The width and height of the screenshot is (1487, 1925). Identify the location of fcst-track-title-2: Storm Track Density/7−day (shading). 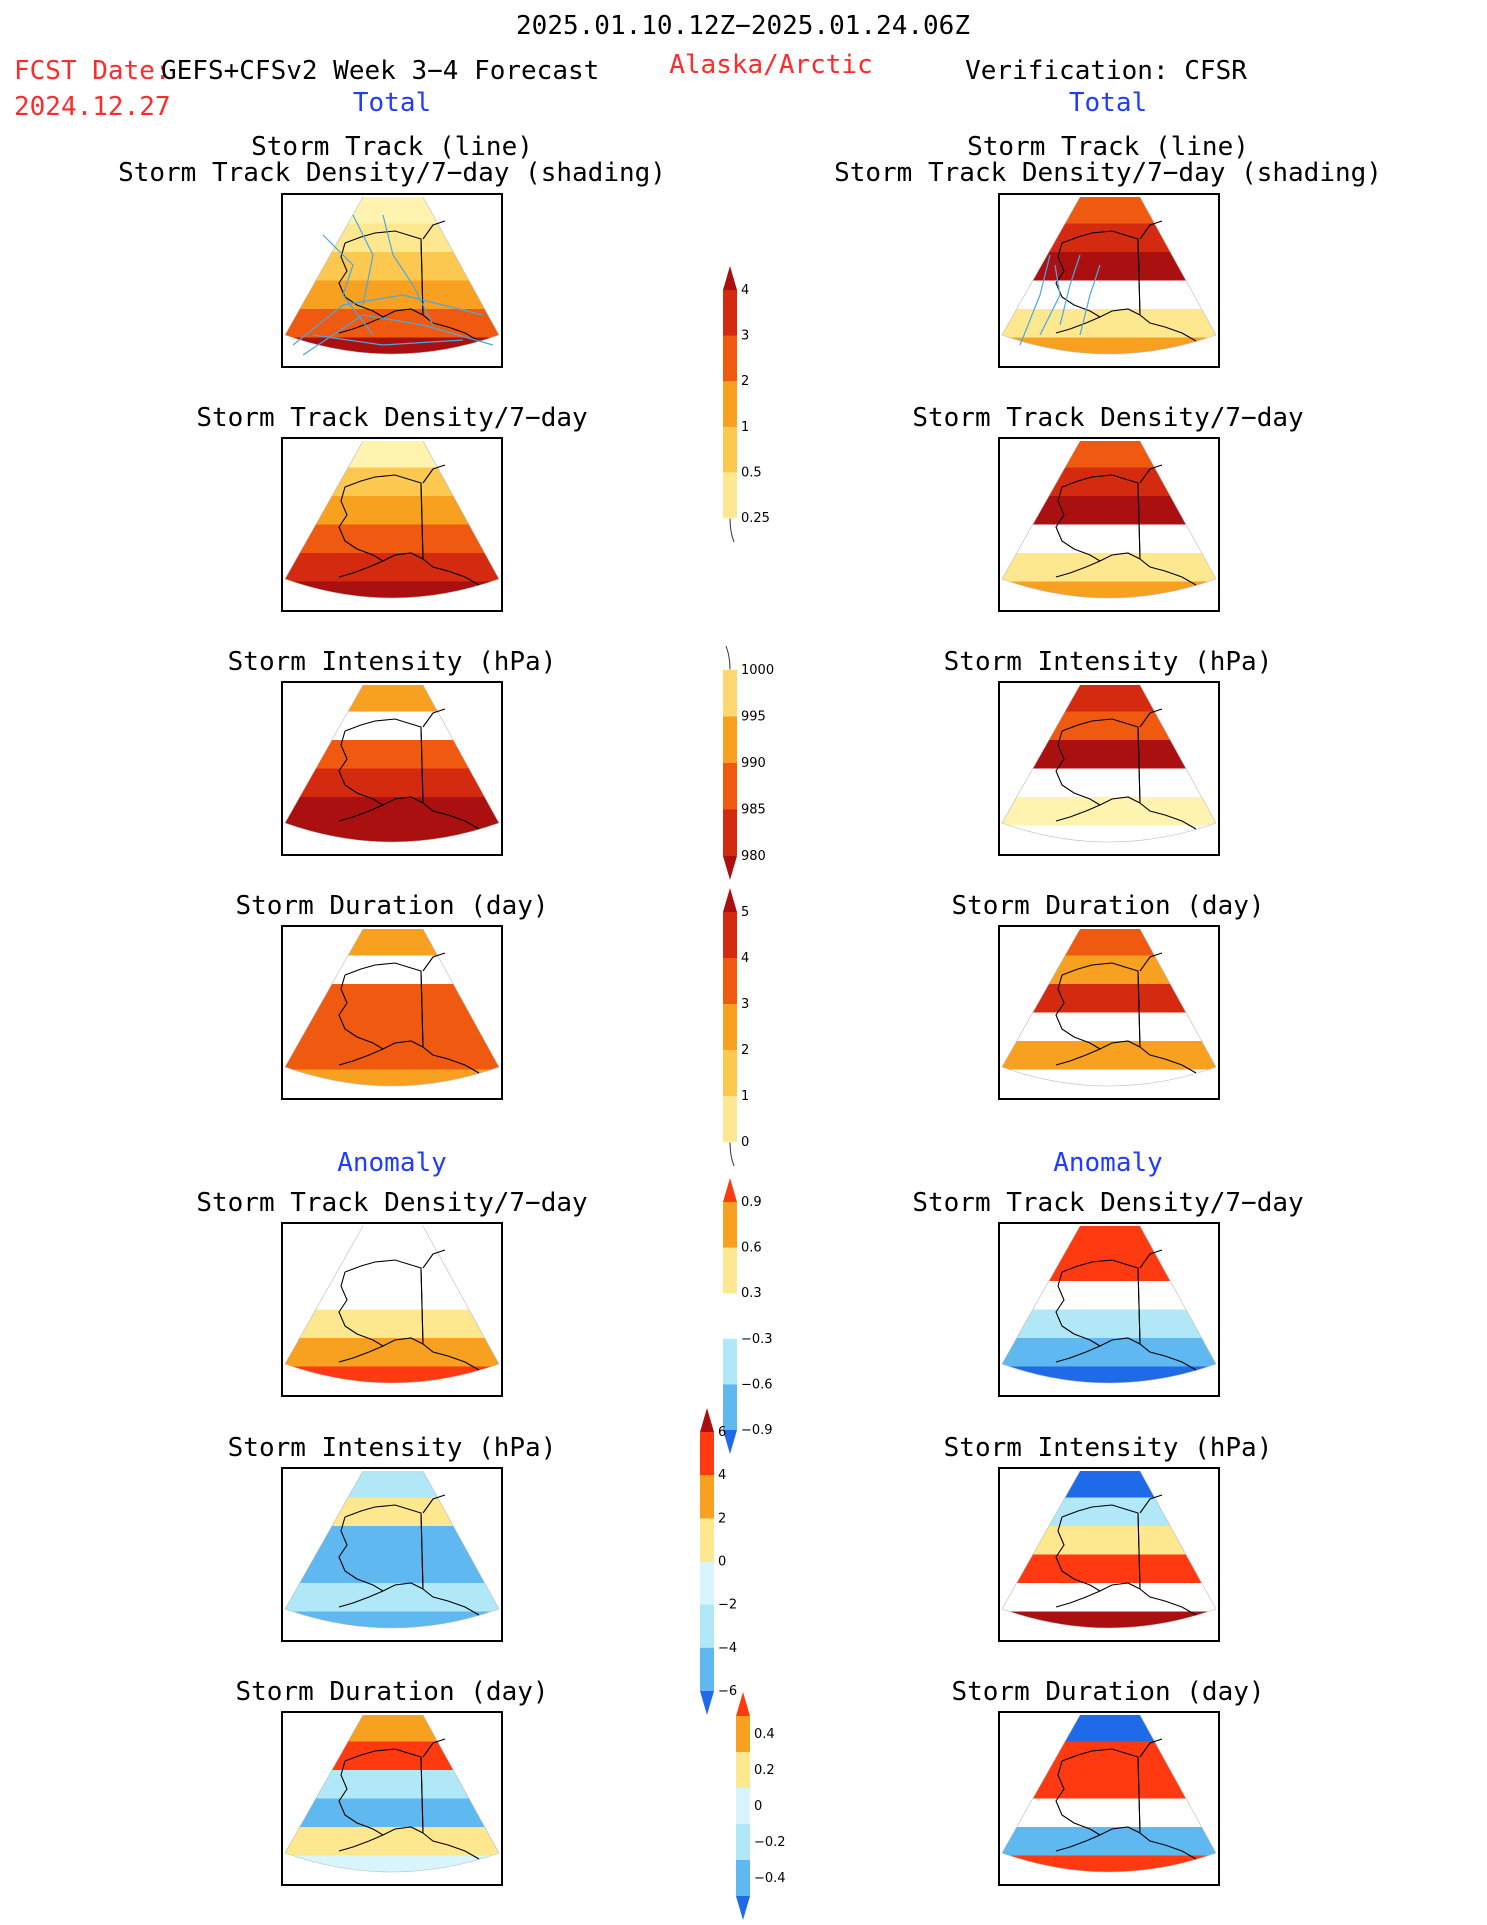
(392, 173).